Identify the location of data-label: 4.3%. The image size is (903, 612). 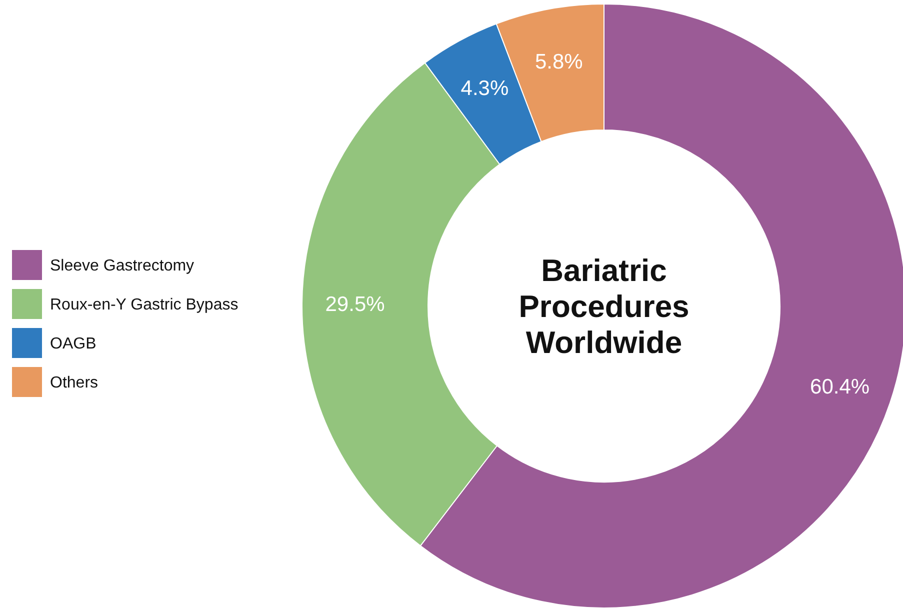
(484, 88).